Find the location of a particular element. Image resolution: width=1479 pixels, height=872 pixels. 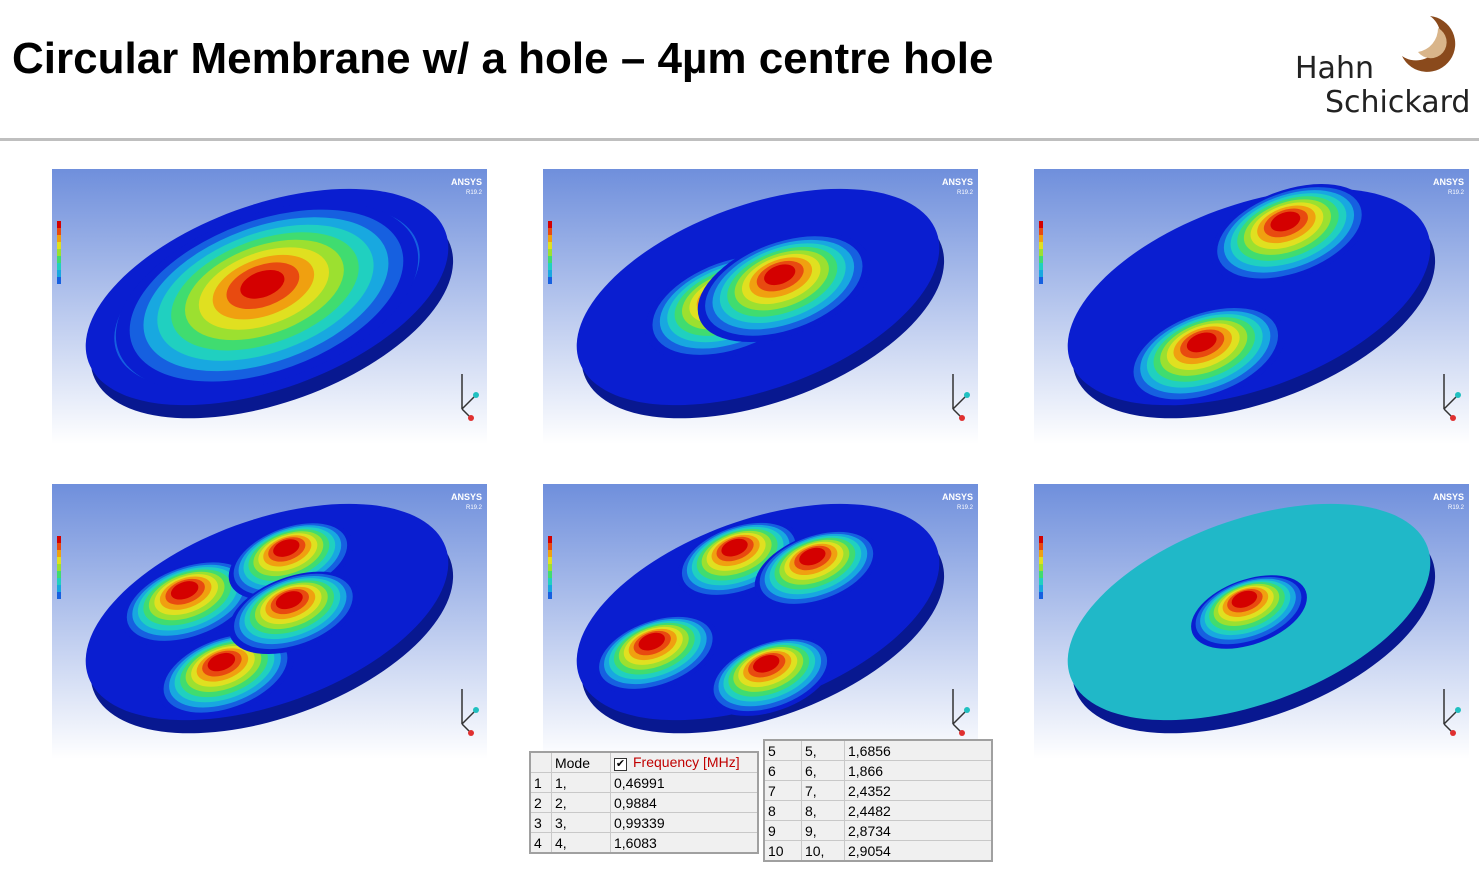

simulation-panel: ANSYS R19.2 is located at coordinates (269, 306).